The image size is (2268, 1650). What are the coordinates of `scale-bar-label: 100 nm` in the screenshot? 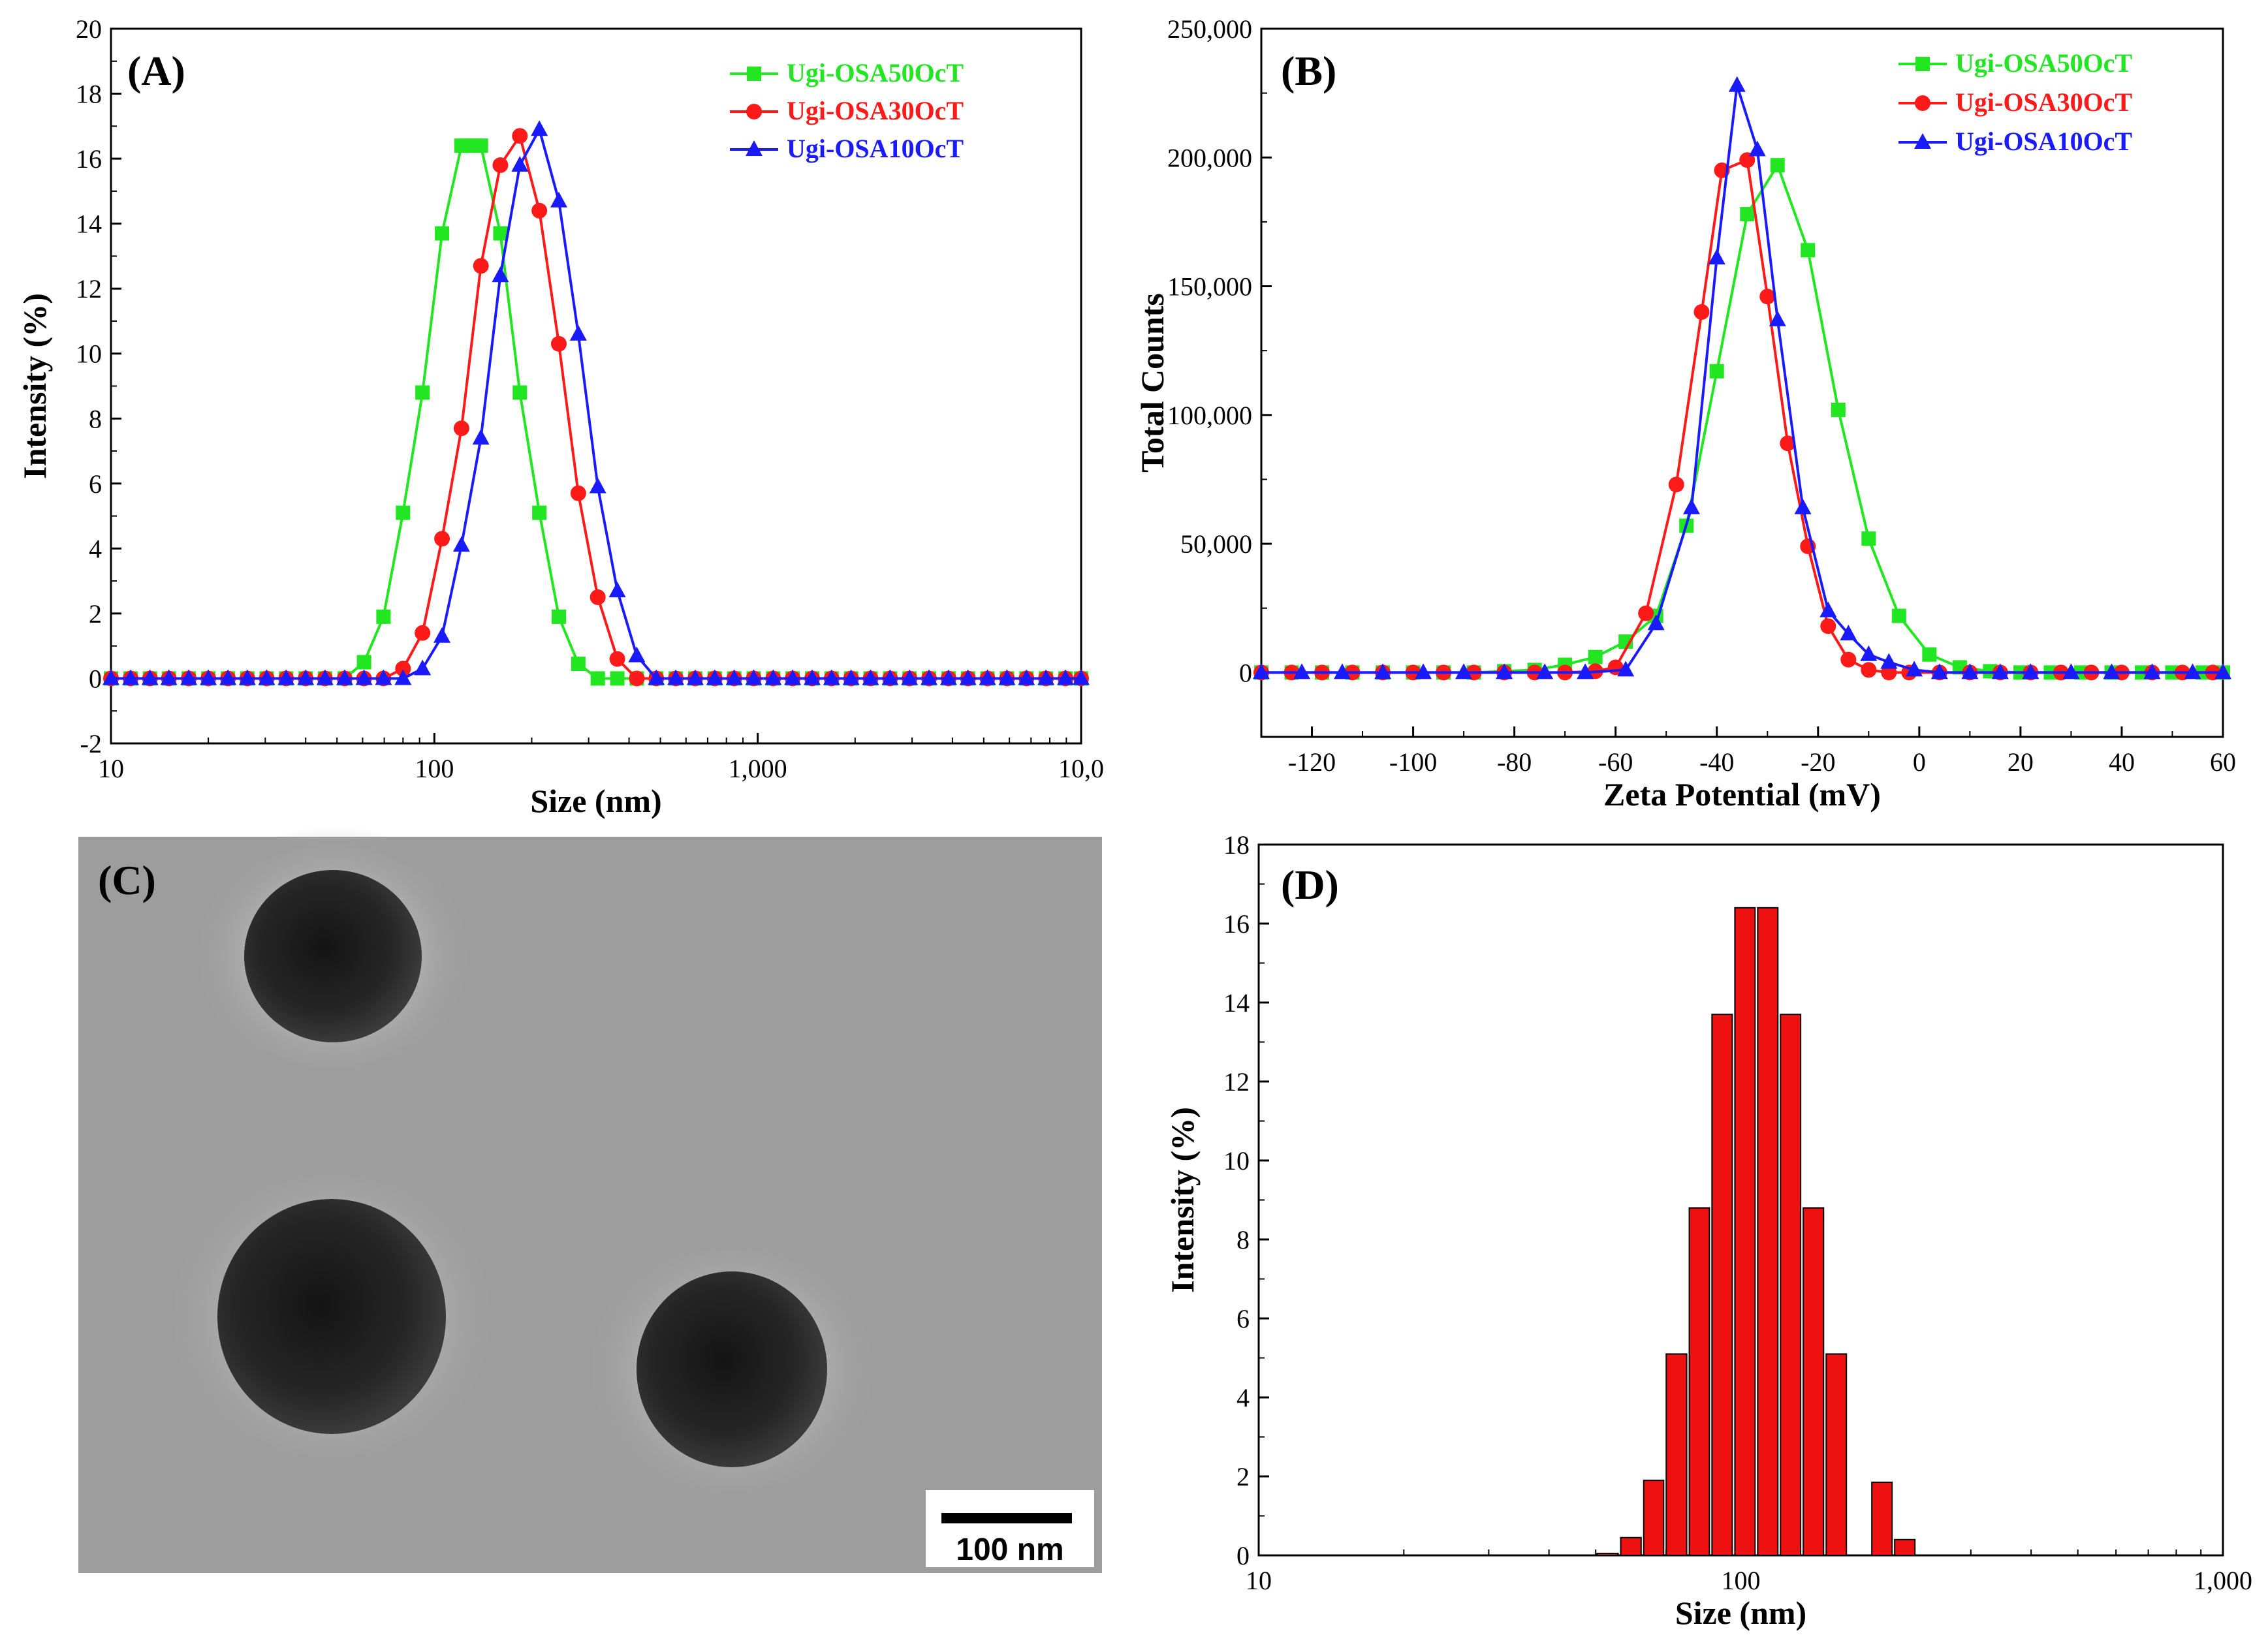 It's located at (1010, 1550).